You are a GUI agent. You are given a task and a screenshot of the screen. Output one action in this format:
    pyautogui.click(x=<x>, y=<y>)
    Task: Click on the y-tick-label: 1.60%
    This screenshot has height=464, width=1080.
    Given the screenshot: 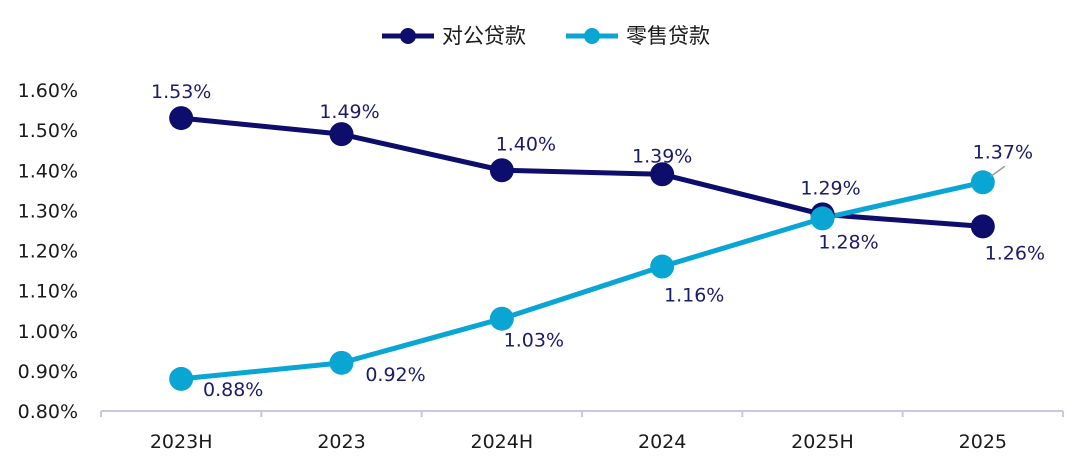 What is the action you would take?
    pyautogui.click(x=48, y=91)
    